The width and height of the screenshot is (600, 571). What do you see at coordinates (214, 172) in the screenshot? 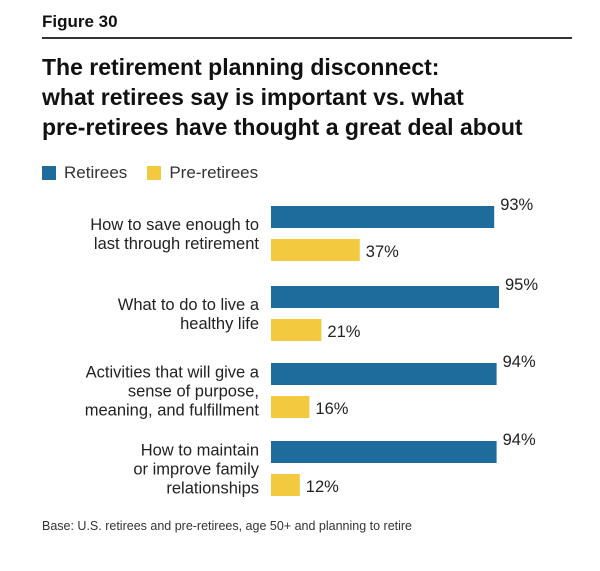
I see `legend-label-pre-retirees: Pre-retirees` at bounding box center [214, 172].